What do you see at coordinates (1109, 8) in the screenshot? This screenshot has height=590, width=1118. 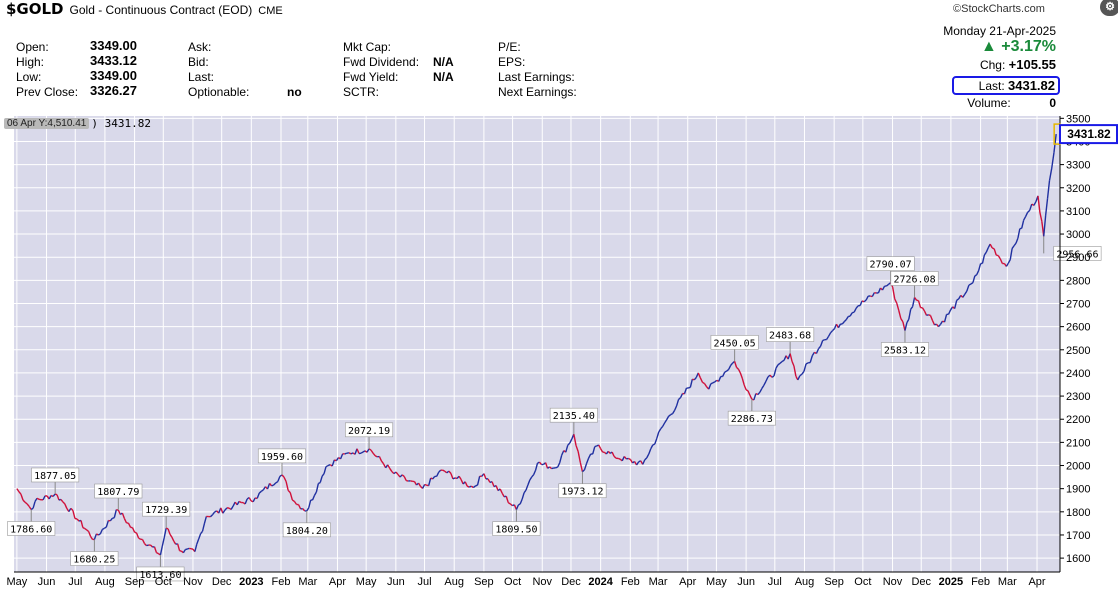 I see `settings-icon: ⚙` at bounding box center [1109, 8].